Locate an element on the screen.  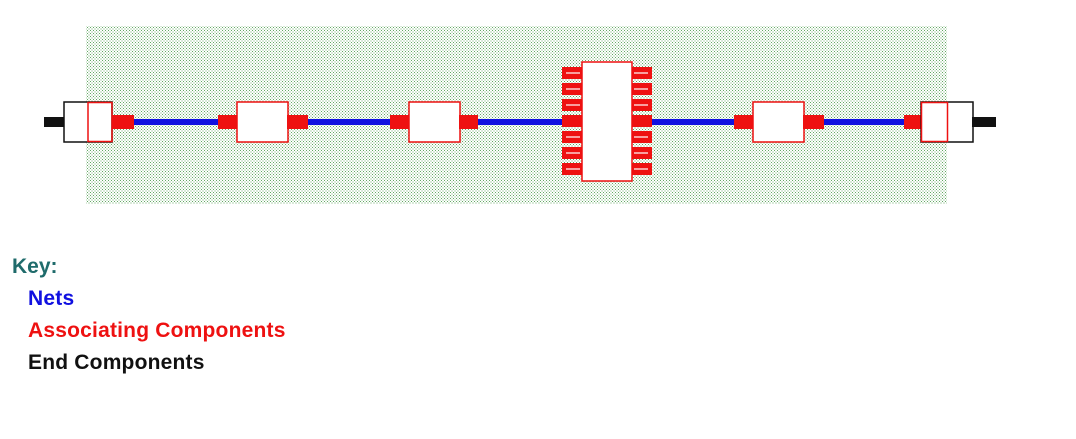
pad-left-end is located at coordinates (123, 122).